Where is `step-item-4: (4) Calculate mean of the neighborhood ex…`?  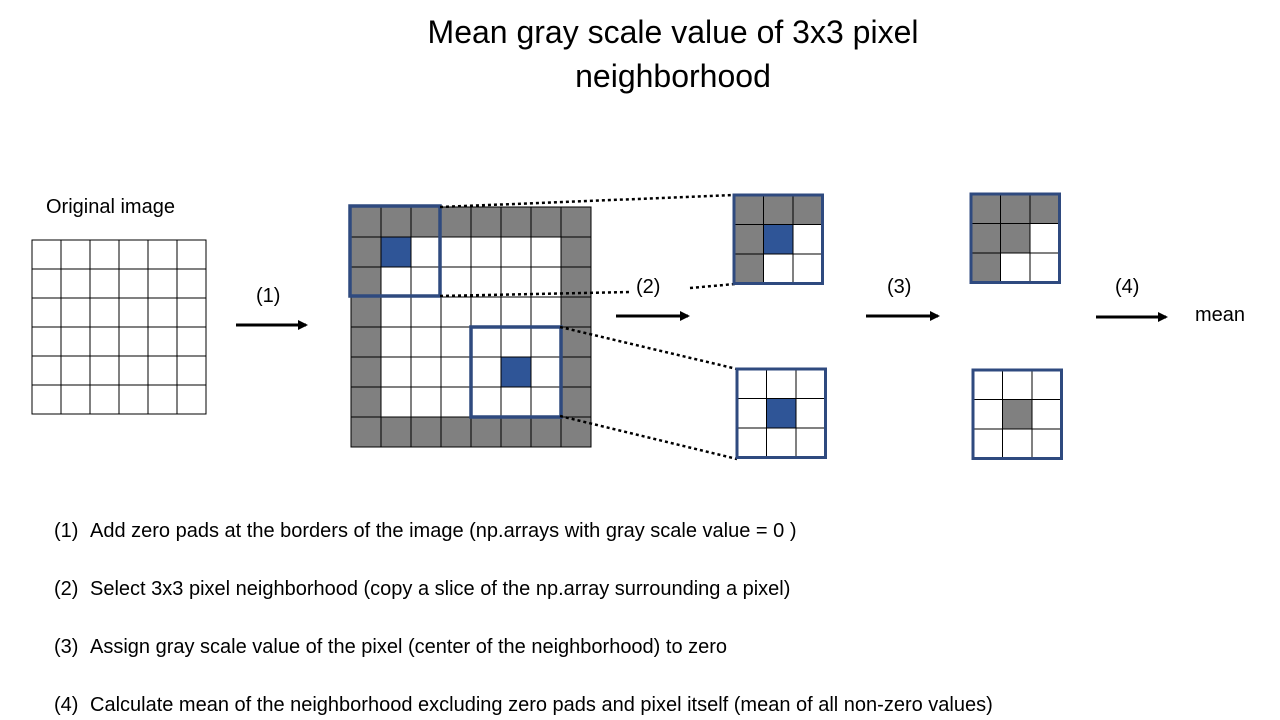 step-item-4: (4) Calculate mean of the neighborhood ex… is located at coordinates (523, 705).